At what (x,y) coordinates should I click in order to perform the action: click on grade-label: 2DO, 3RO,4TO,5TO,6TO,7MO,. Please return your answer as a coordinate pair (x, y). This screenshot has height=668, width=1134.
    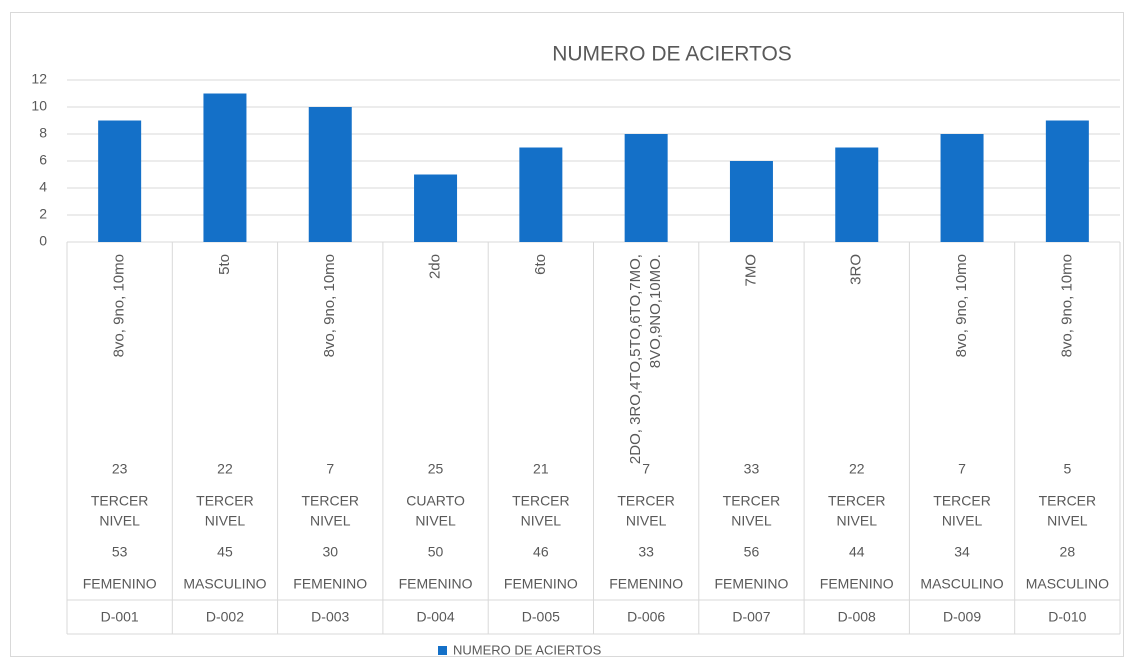
    Looking at the image, I should click on (635, 359).